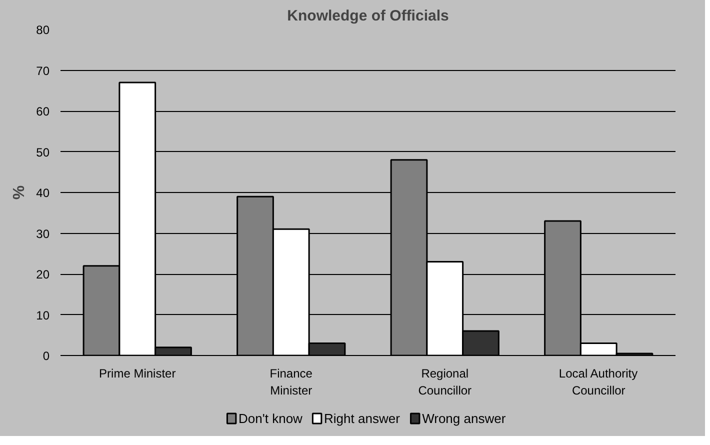 This screenshot has height=445, width=710. I want to click on chart-title: Knowledge of Officials, so click(368, 16).